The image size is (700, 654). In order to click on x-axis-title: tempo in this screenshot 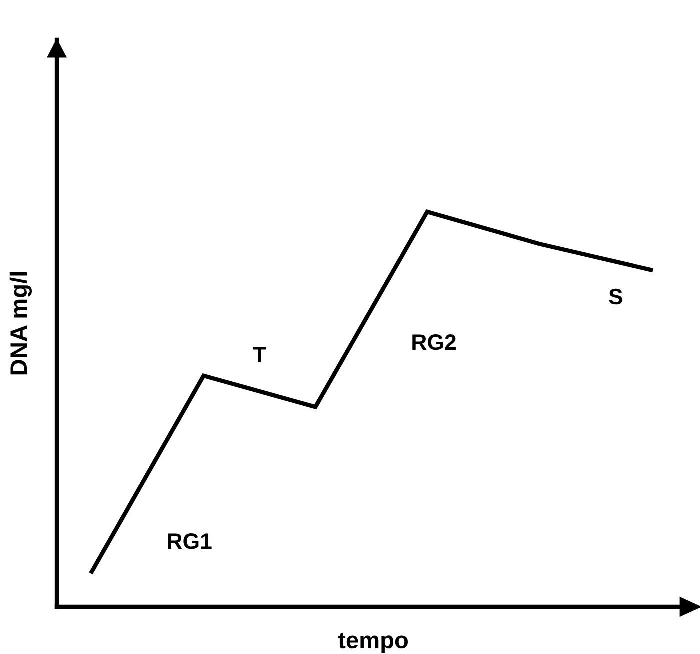, I will do `click(373, 643)`.